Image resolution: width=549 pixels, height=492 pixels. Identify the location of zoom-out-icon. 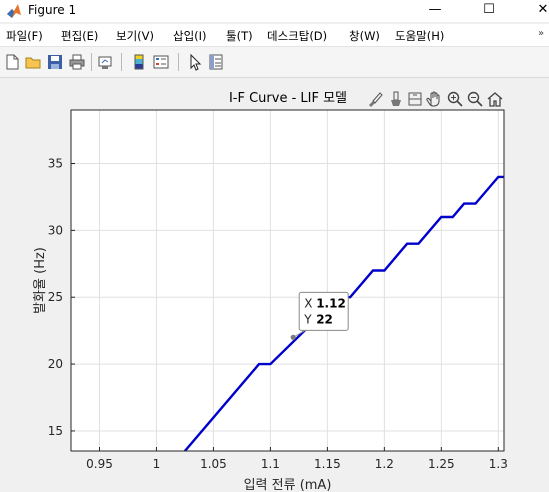
(475, 99).